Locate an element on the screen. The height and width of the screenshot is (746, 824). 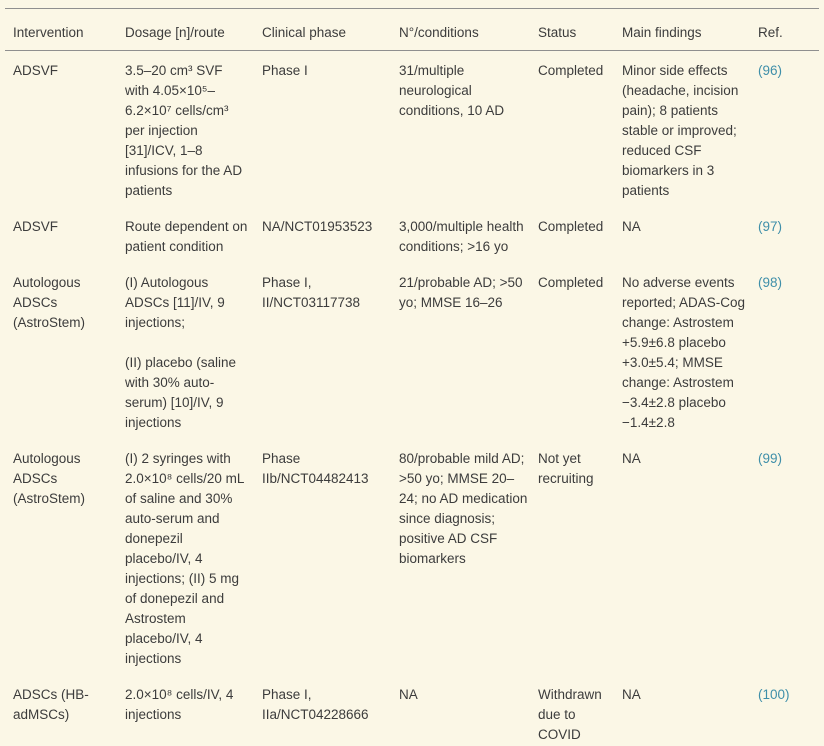
header-cell-conditions: N°/conditions is located at coordinates (439, 32).